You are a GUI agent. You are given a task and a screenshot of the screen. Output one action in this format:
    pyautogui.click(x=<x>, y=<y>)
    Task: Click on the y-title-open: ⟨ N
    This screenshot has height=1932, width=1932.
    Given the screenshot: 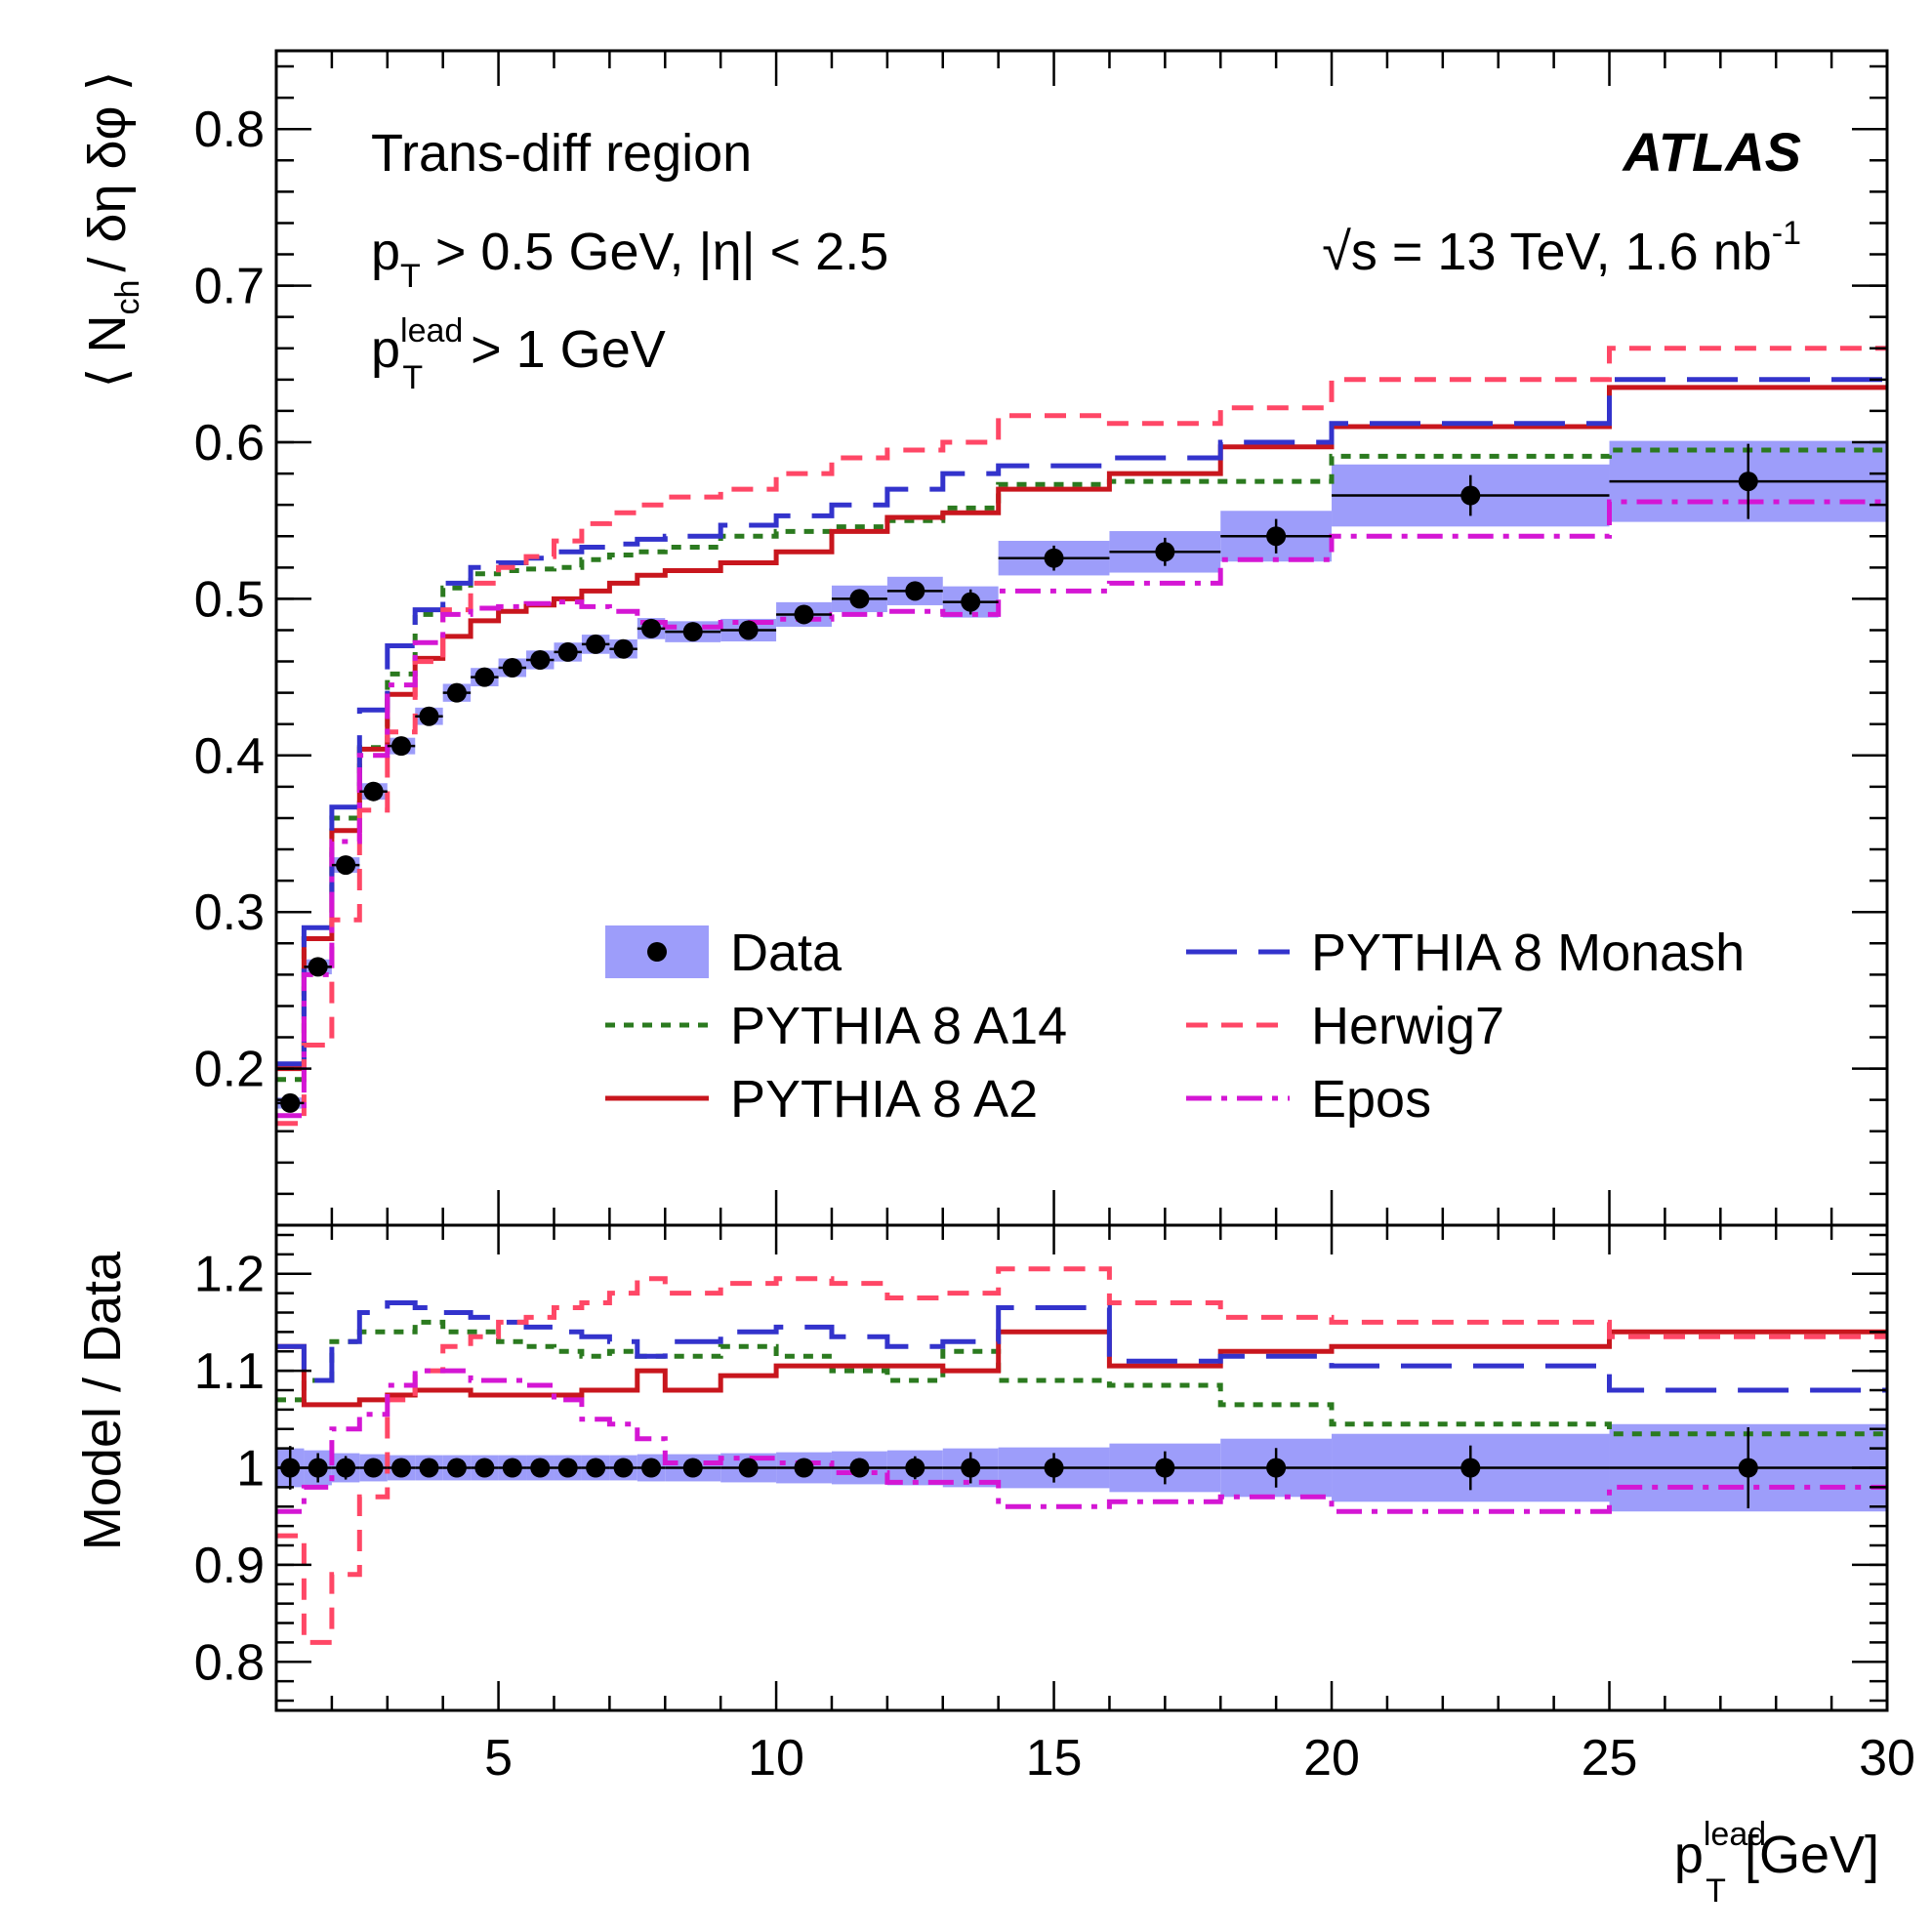 What is the action you would take?
    pyautogui.click(x=107, y=352)
    